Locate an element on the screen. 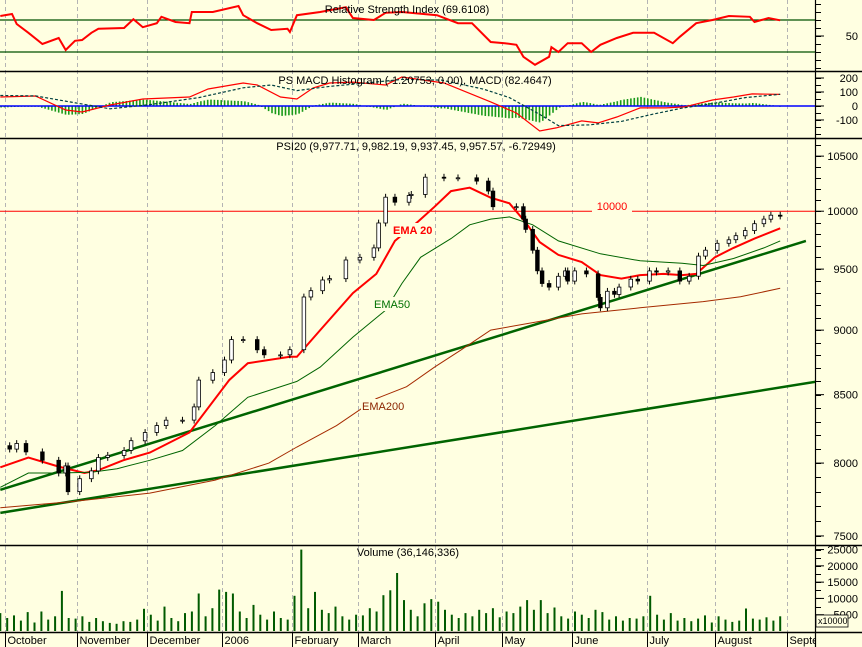  price-tick-label: 9000 is located at coordinates (846, 331).